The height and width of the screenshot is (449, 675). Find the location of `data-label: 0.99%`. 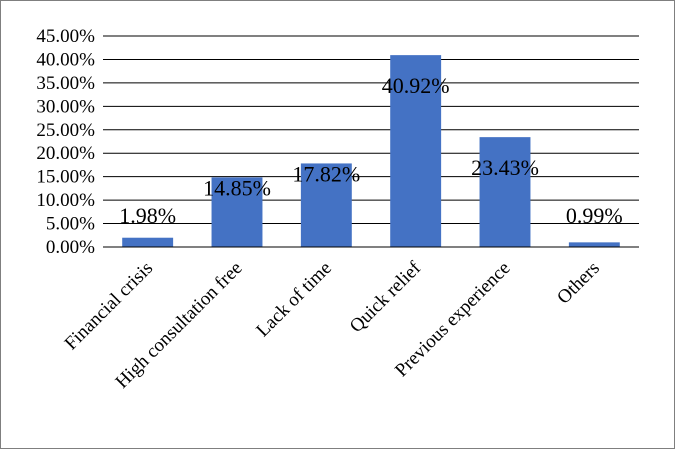

data-label: 0.99% is located at coordinates (594, 215).